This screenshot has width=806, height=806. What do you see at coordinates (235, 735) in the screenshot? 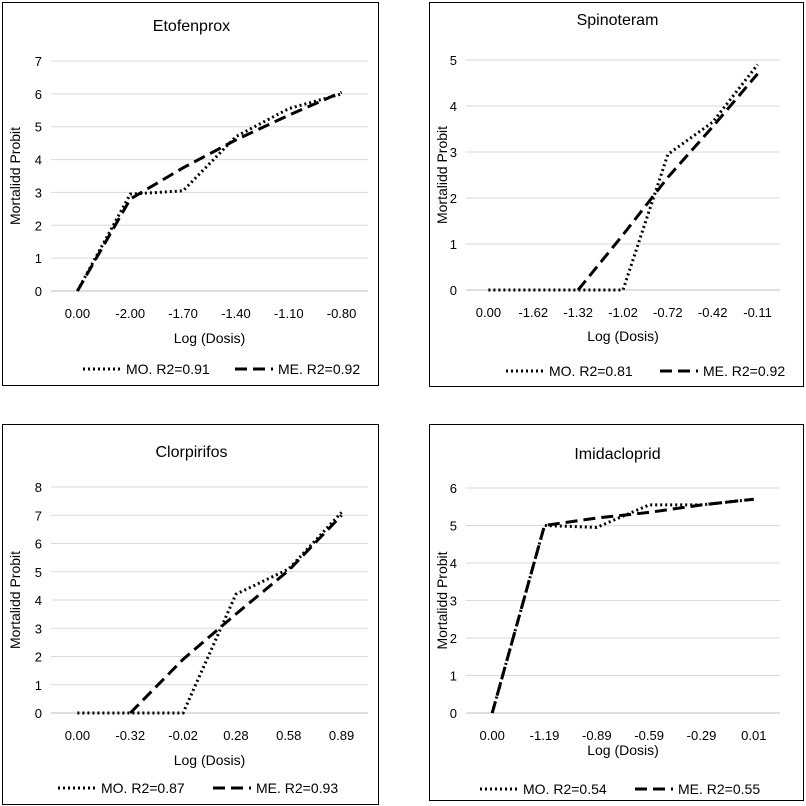
I see `x-tick-label: 0.28` at bounding box center [235, 735].